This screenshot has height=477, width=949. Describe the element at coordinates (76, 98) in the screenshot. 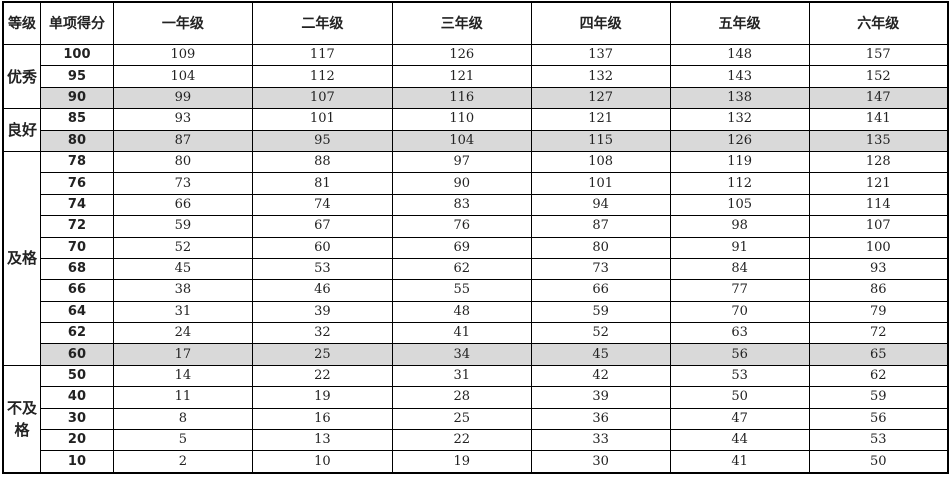

I see `score-cell: 90` at that location.